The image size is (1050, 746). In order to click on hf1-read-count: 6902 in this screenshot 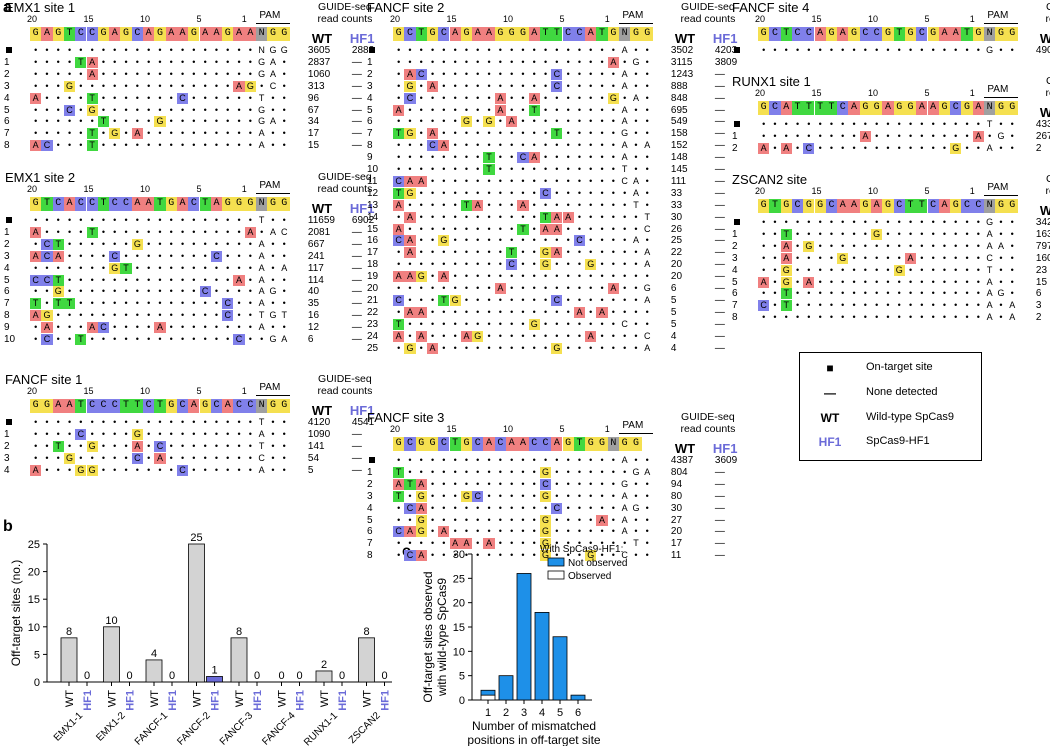, I will do `click(363, 220)`.